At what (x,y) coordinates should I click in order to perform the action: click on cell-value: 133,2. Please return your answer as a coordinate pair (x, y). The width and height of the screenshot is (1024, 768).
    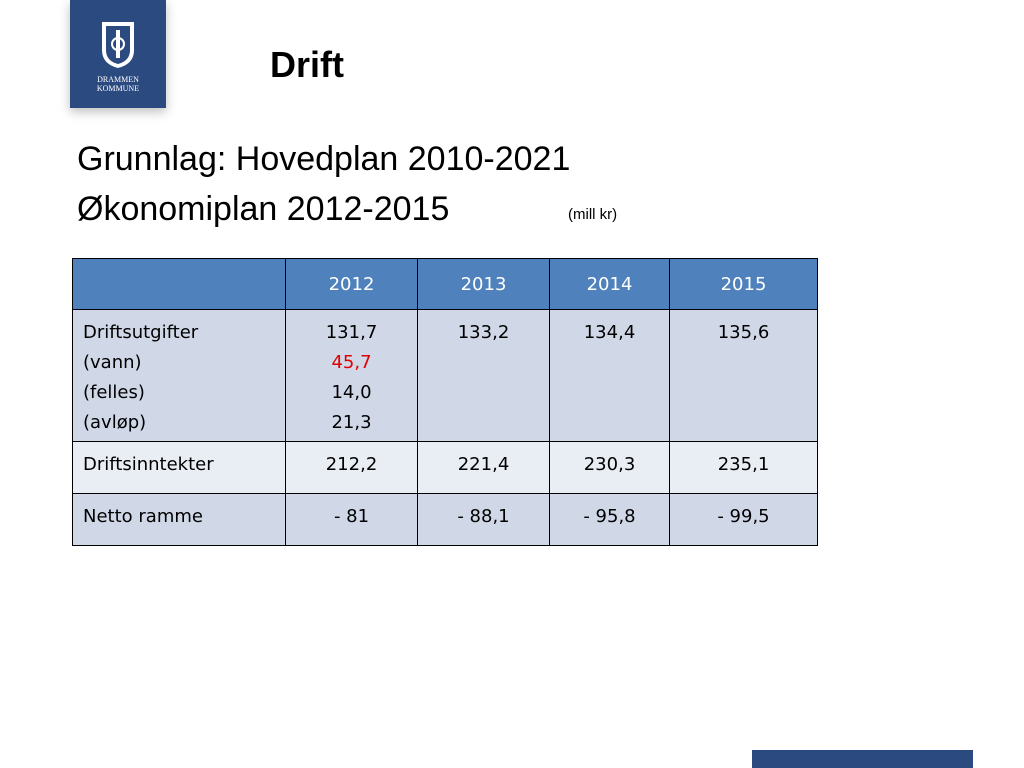
    Looking at the image, I should click on (483, 332).